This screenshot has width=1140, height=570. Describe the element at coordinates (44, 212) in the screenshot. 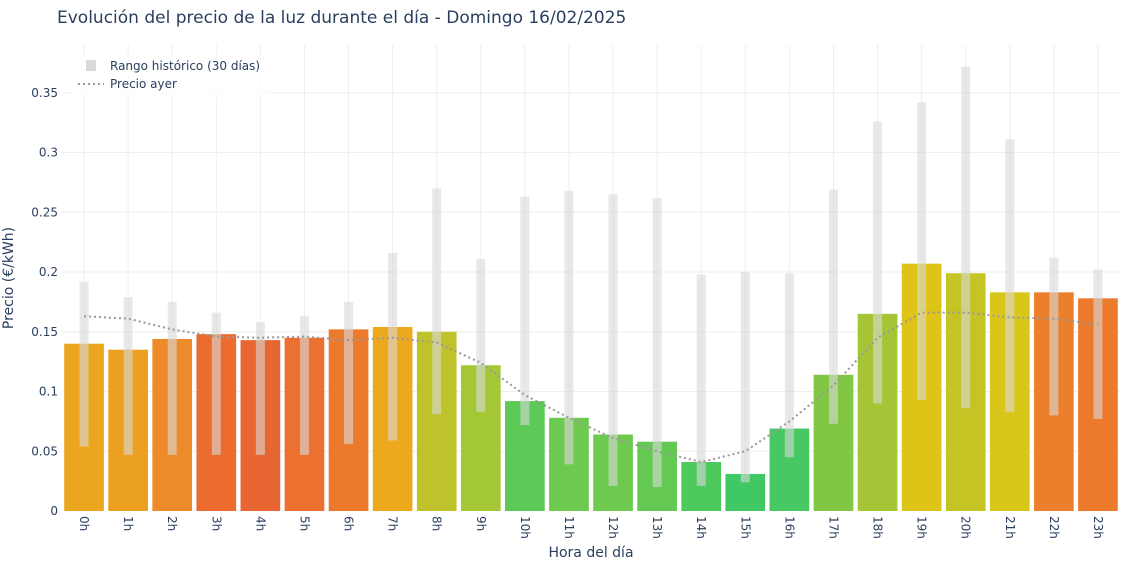

I see `y-tick-label: 0.25` at that location.